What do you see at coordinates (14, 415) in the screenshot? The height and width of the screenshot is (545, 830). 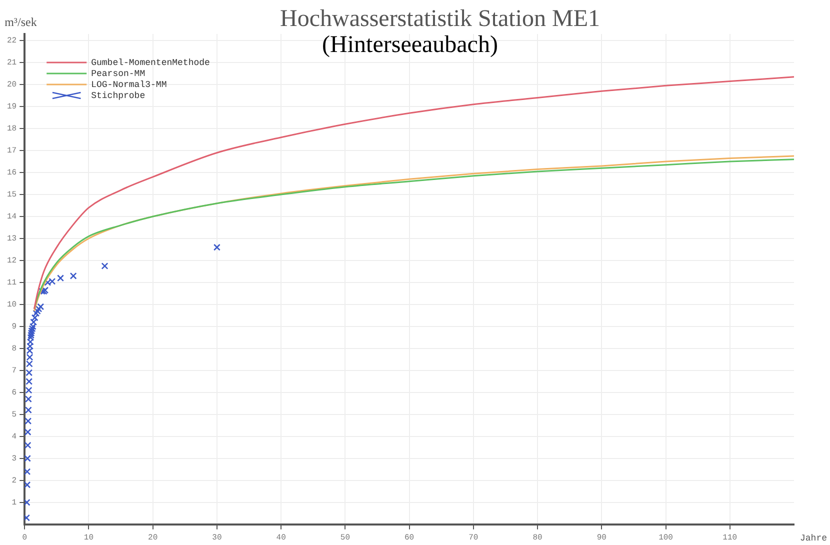 I see `y-tick-label: 5` at bounding box center [14, 415].